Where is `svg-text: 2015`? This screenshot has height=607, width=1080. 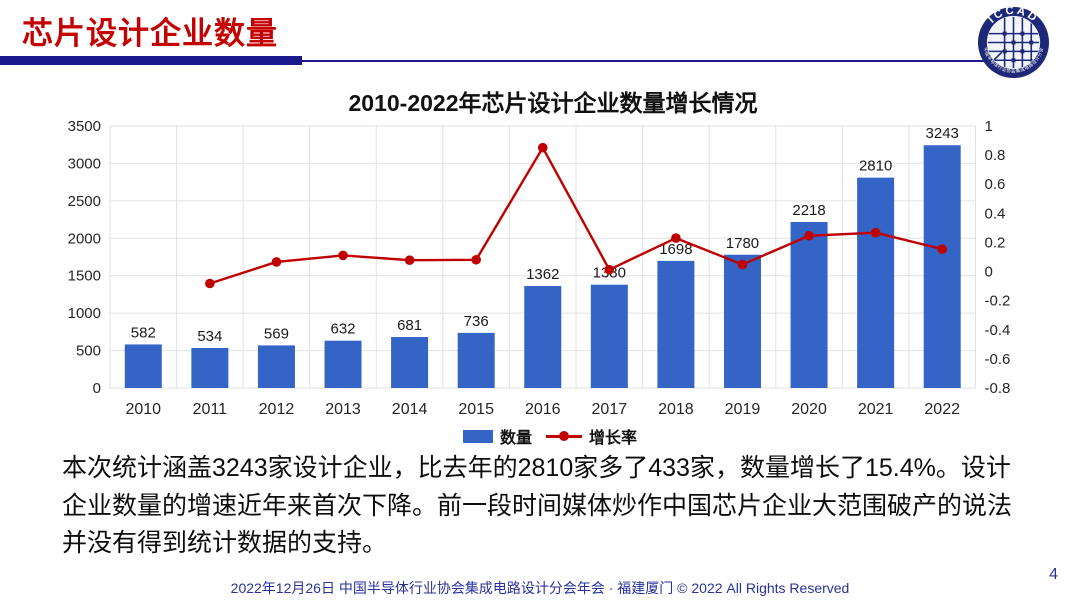
svg-text: 2015 is located at coordinates (476, 409).